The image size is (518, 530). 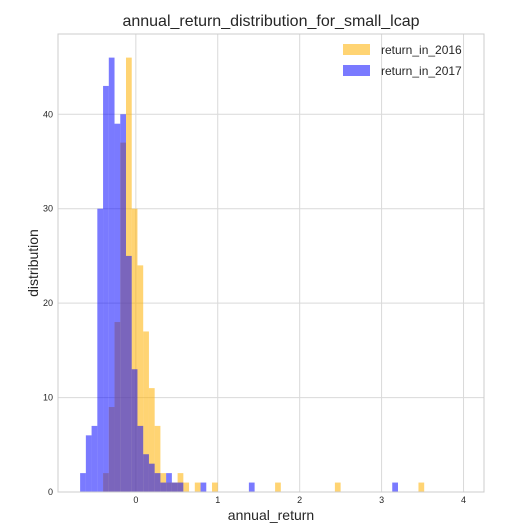 What do you see at coordinates (271, 515) in the screenshot?
I see `x-axis-label: annual_return` at bounding box center [271, 515].